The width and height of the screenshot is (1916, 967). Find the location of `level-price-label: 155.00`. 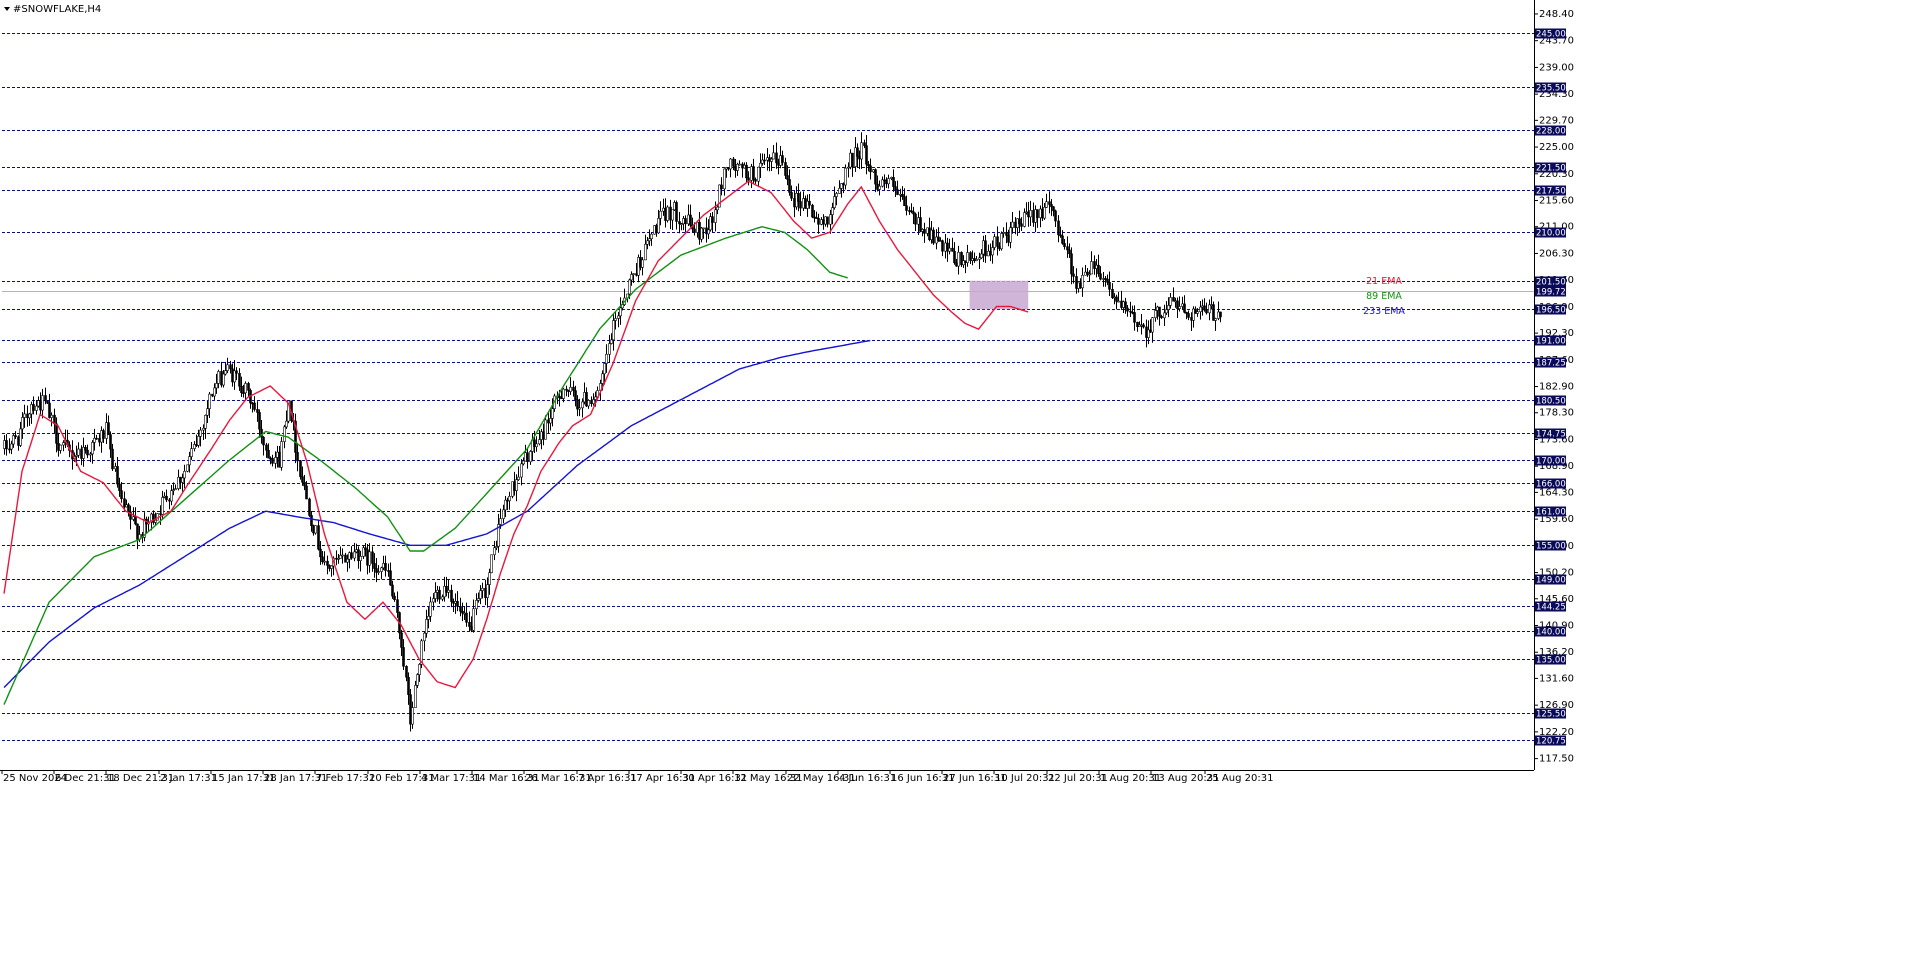

level-price-label: 155.00 is located at coordinates (1551, 547).